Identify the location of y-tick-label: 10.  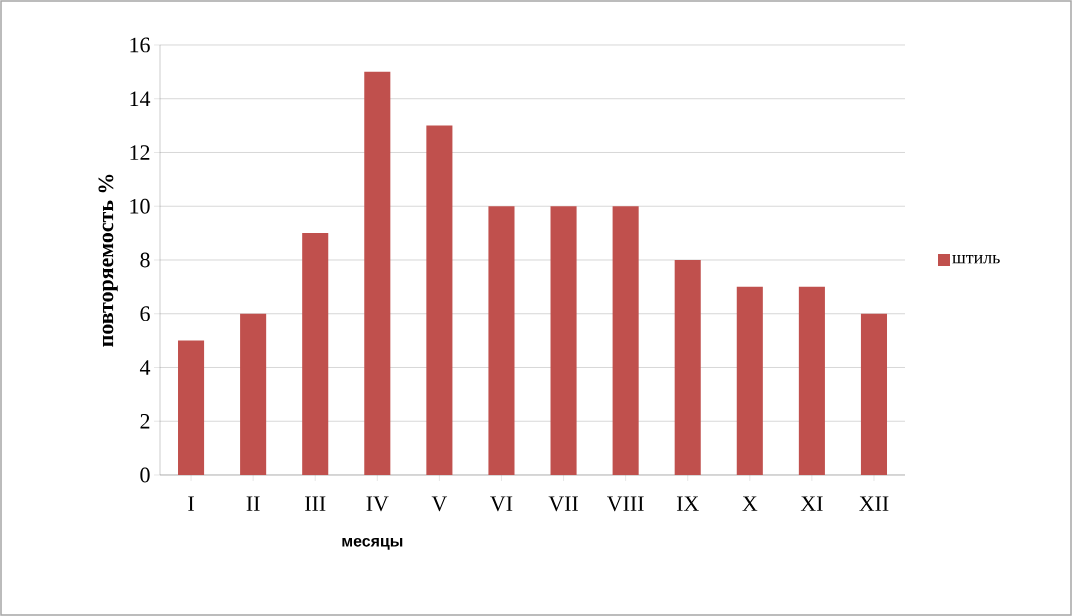
(140, 206).